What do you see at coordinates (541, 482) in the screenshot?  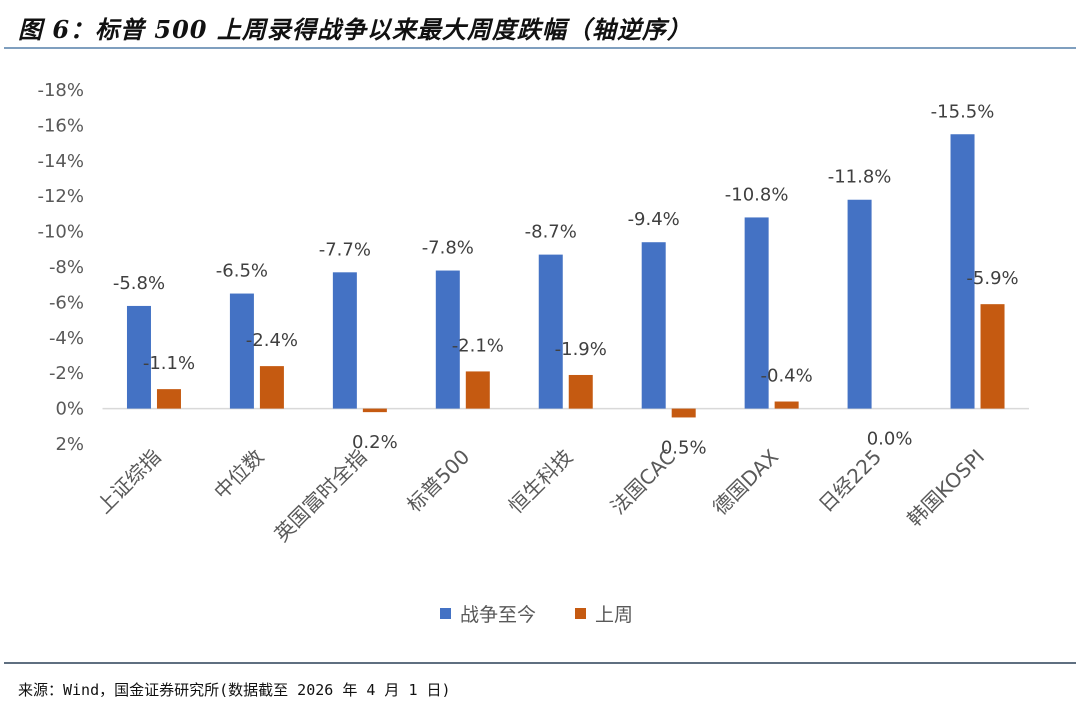 I see `x-category-label: 恒生科技` at bounding box center [541, 482].